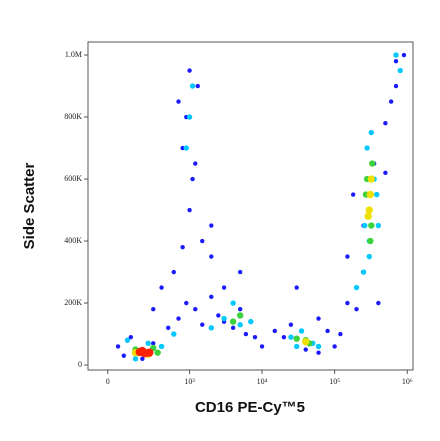 The height and width of the screenshot is (441, 440). Describe the element at coordinates (407, 381) in the screenshot. I see `x-tick-label: 10⁶` at that location.